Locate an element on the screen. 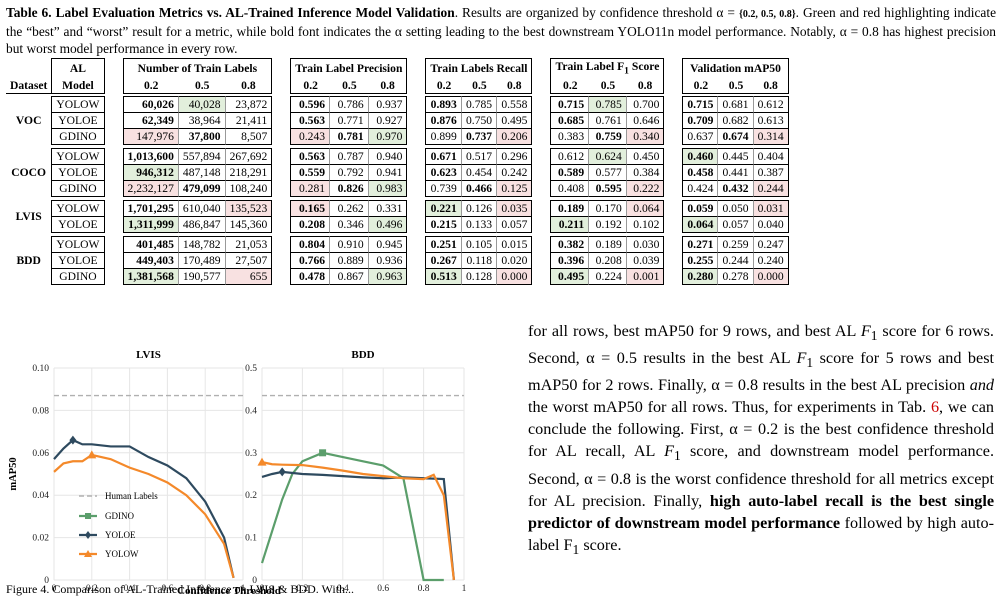 Image resolution: width=1002 pixels, height=598 pixels. dataset-name: COCO is located at coordinates (29, 173).